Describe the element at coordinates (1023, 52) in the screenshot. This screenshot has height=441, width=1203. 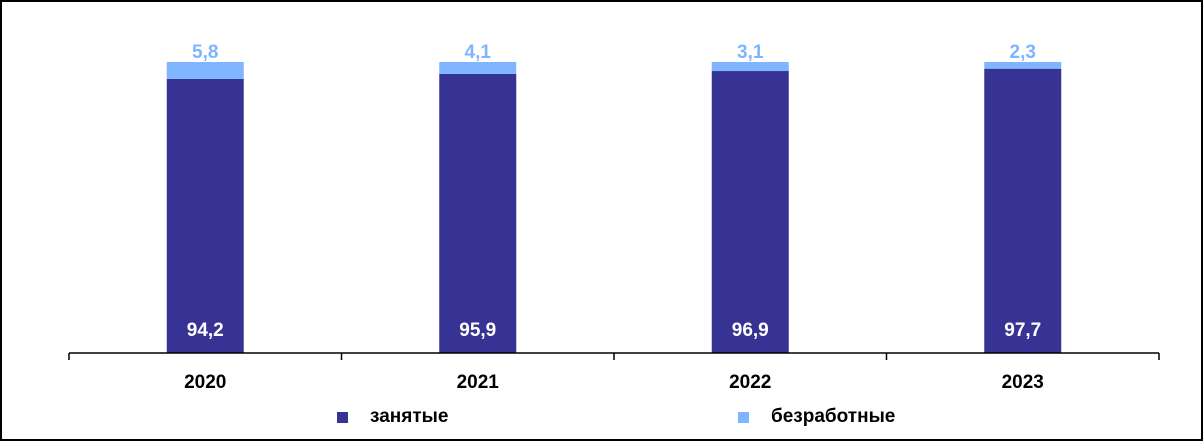
I see `data-label-unemployed-2023: 2,3` at that location.